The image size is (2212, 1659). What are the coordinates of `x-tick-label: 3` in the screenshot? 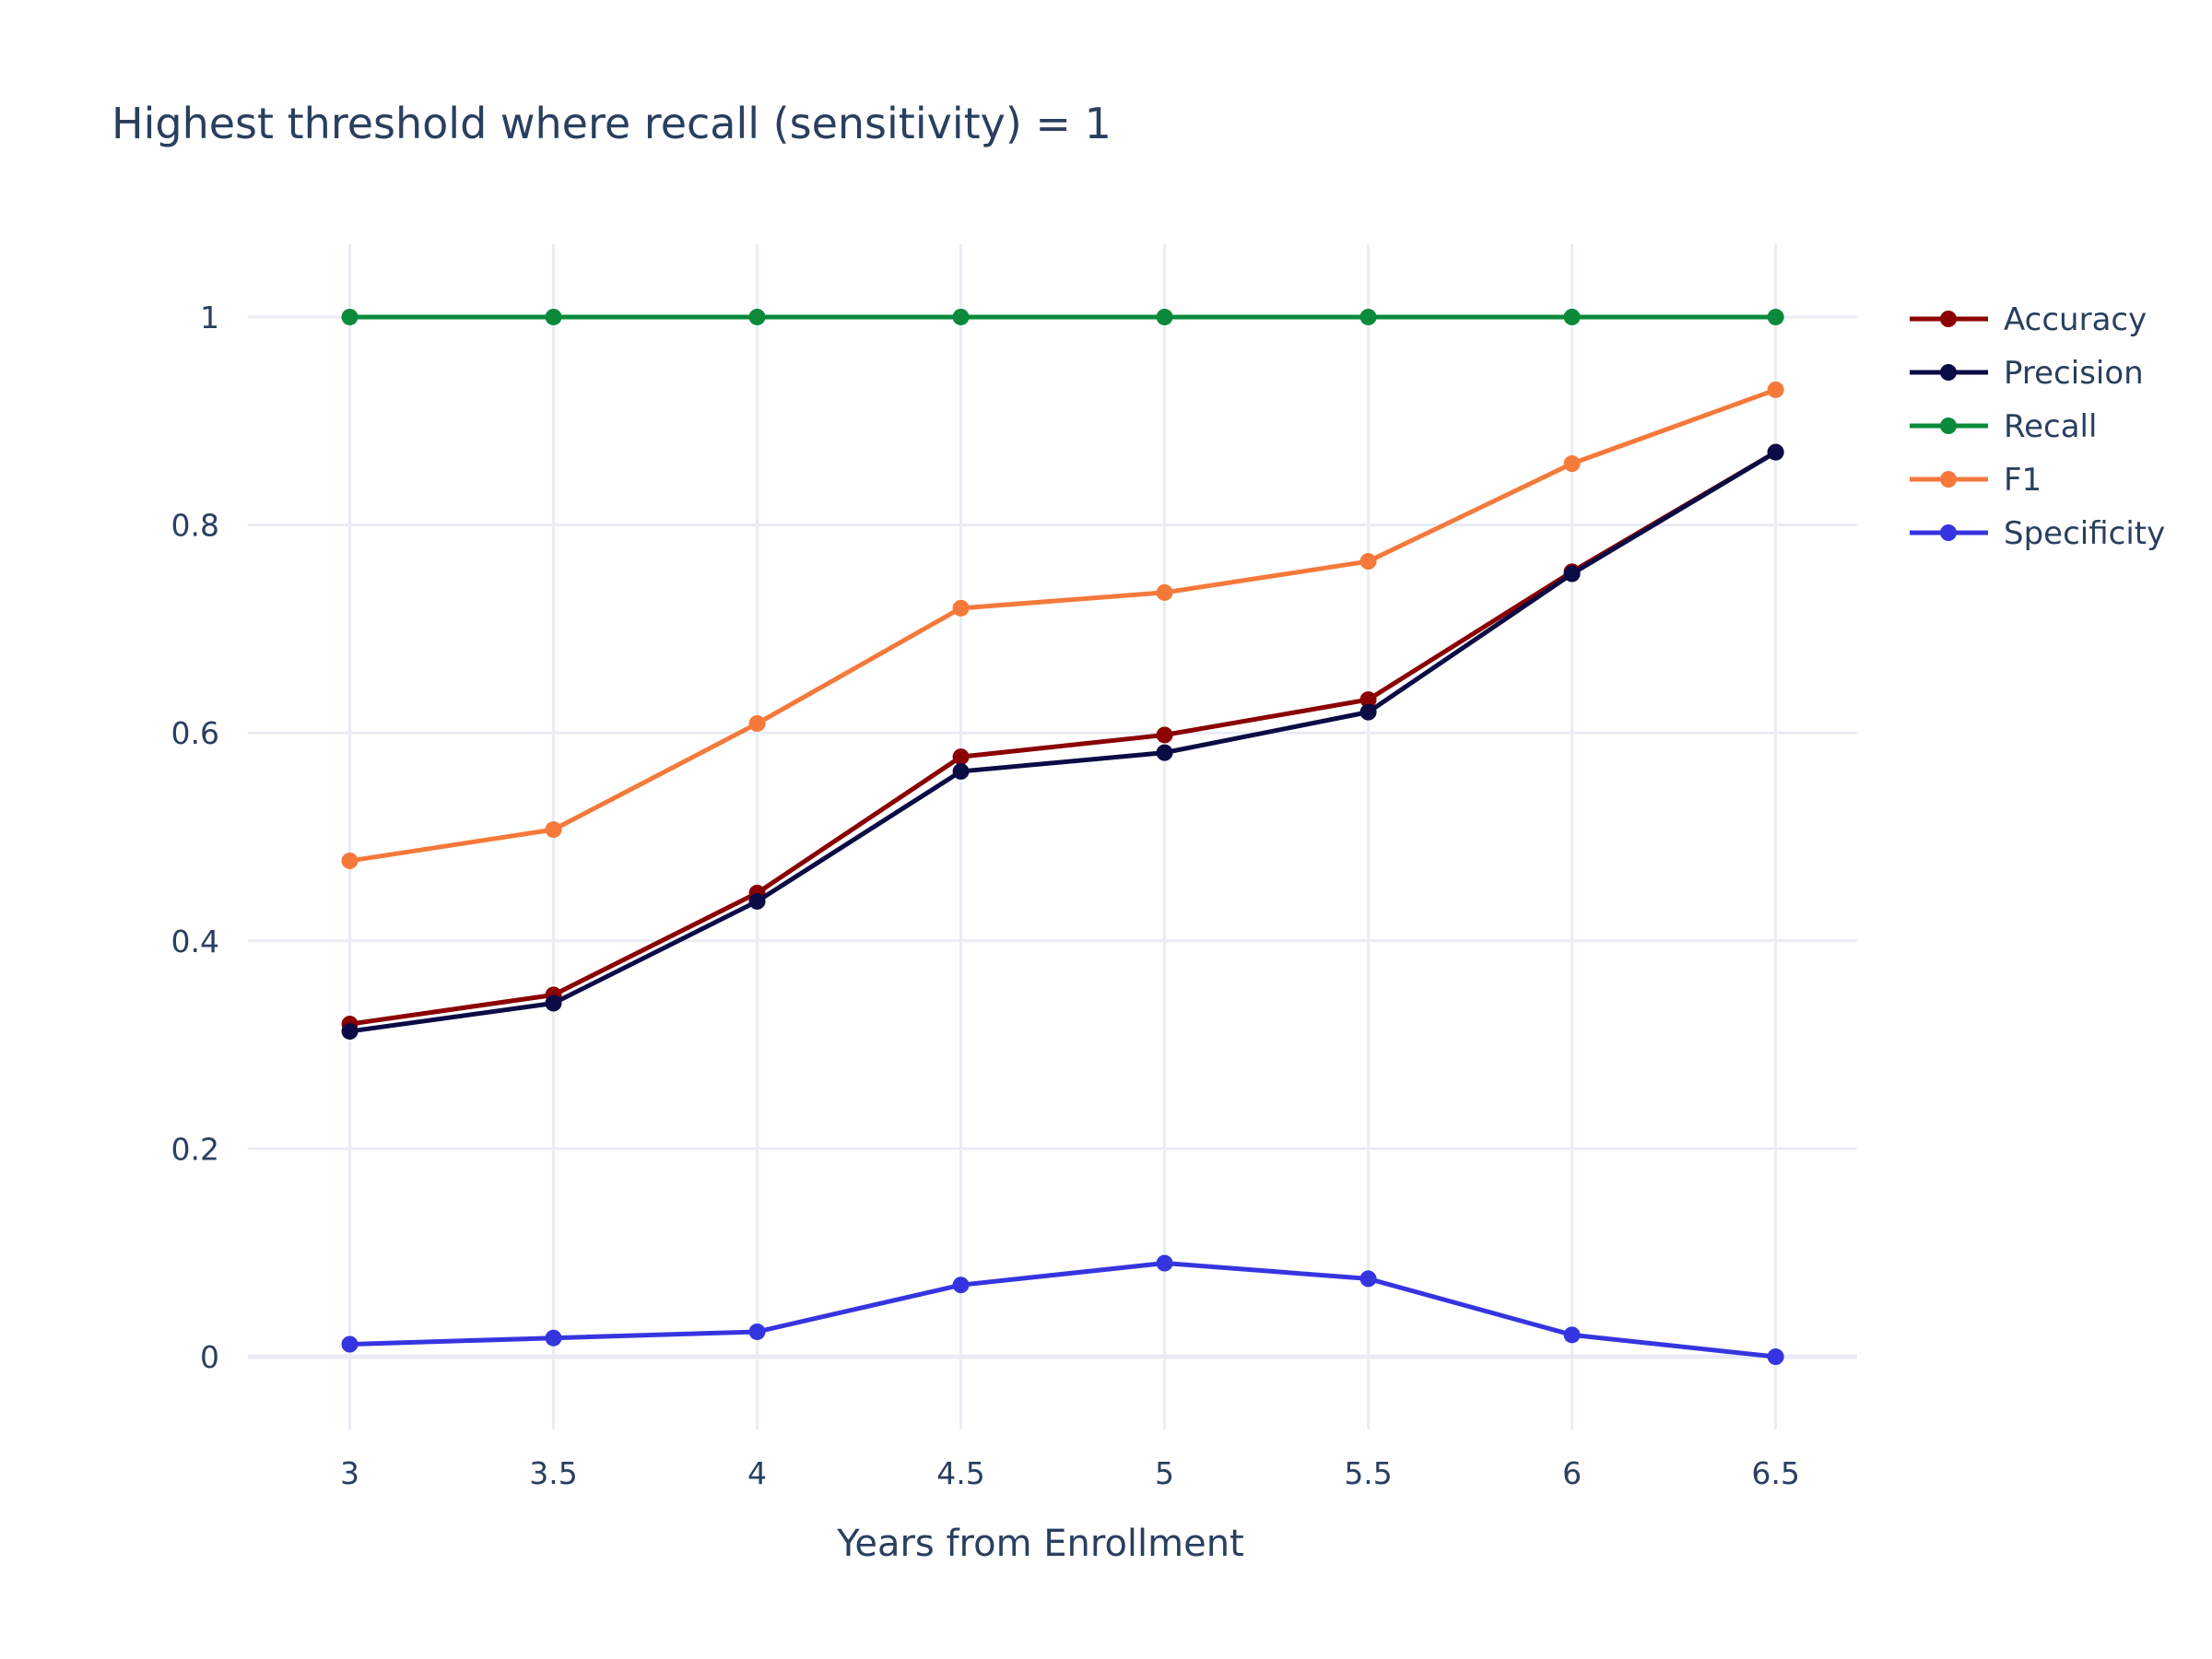 It's located at (349, 1473).